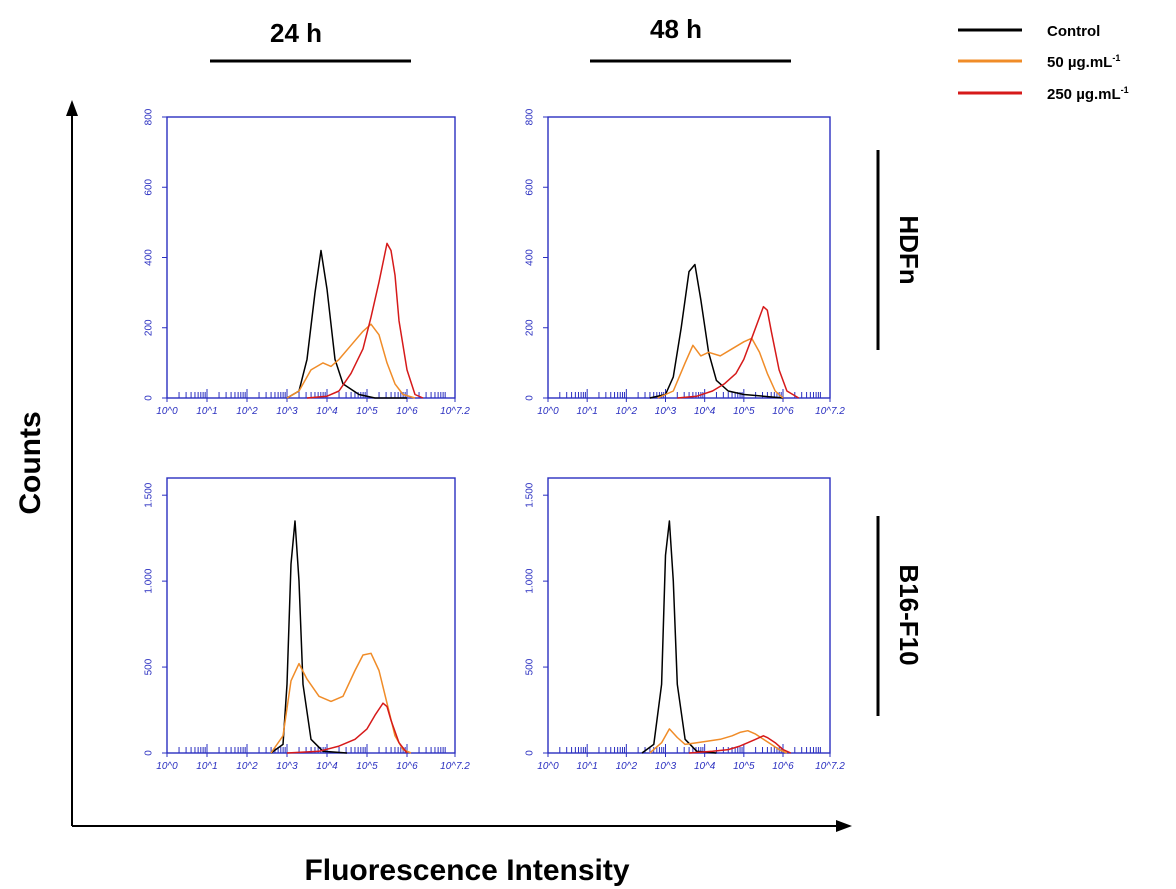  What do you see at coordinates (72, 108) in the screenshot?
I see `y-axis-arrowhead` at bounding box center [72, 108].